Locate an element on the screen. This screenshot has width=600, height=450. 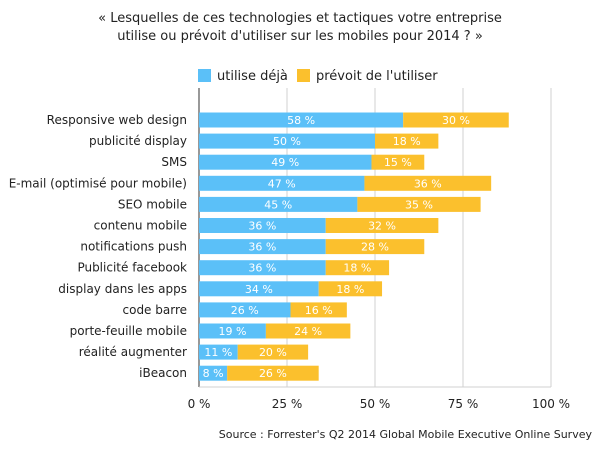
x-tick-label: 50 % is located at coordinates (375, 404).